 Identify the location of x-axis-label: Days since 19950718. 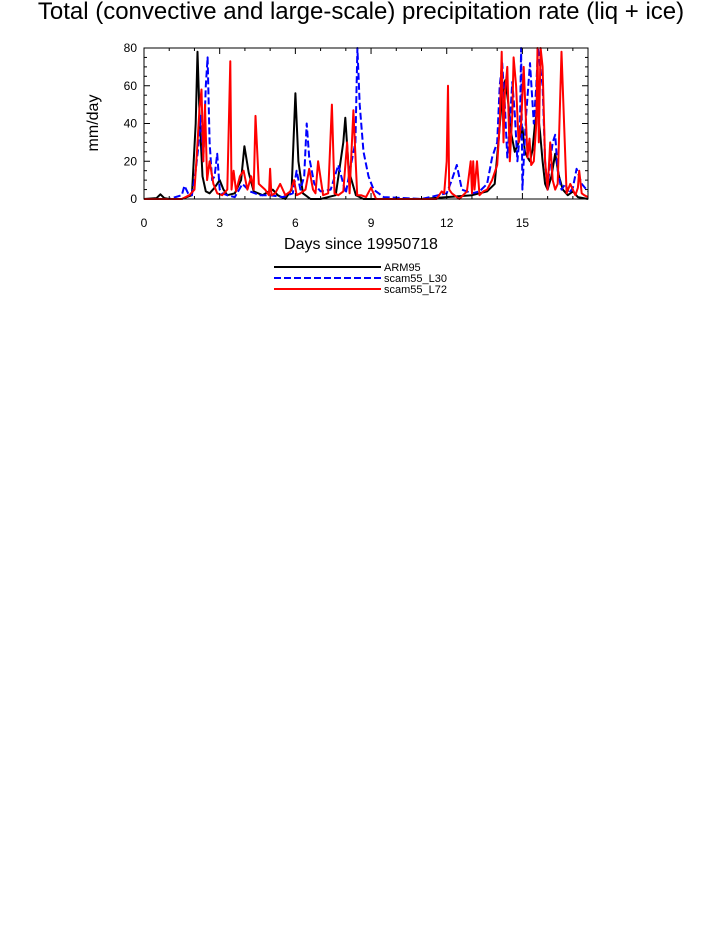
(361, 244).